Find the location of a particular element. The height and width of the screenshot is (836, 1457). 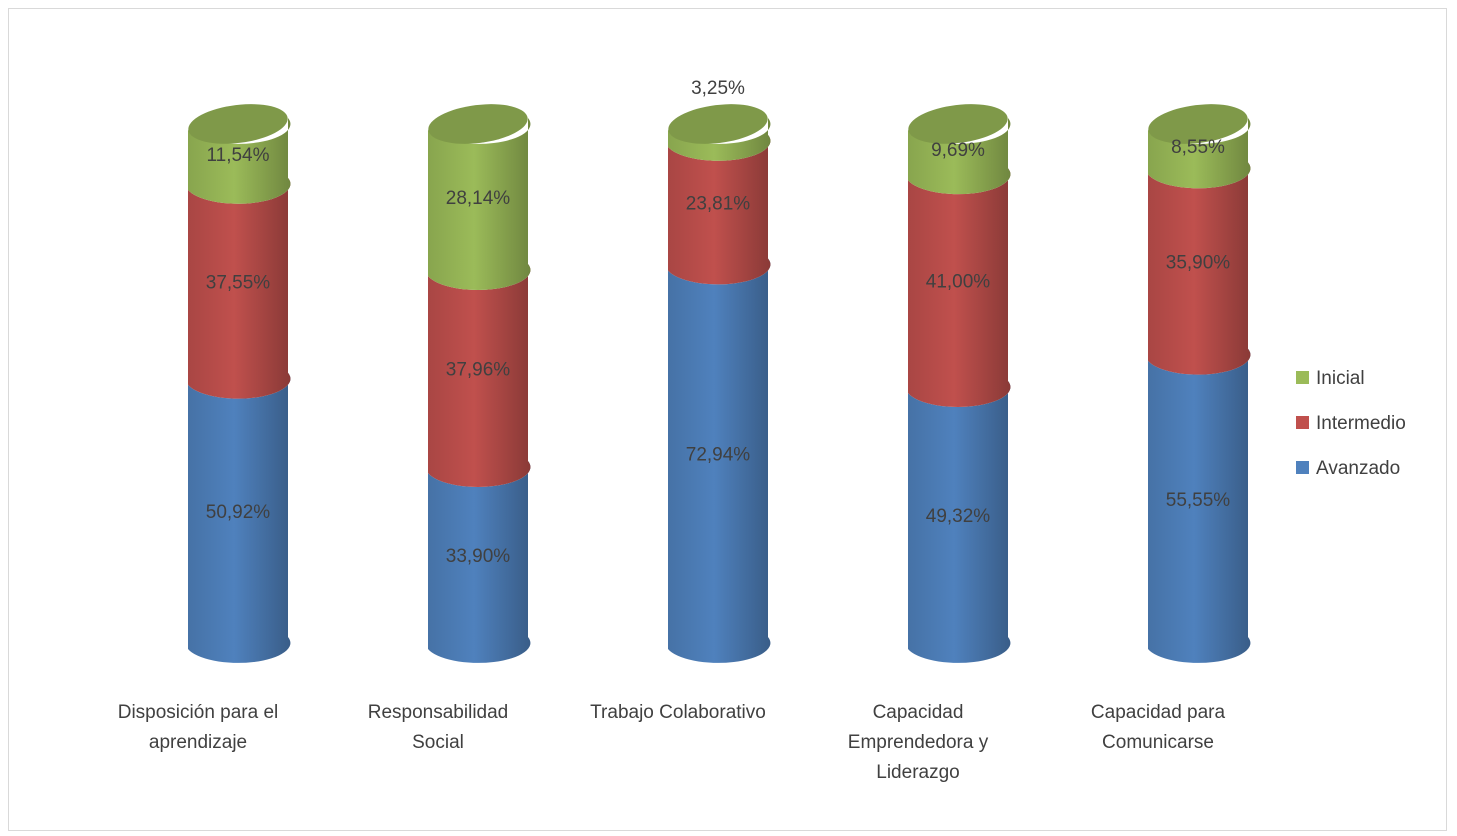

data-label-intermedio-4: 41,00% is located at coordinates (958, 282).